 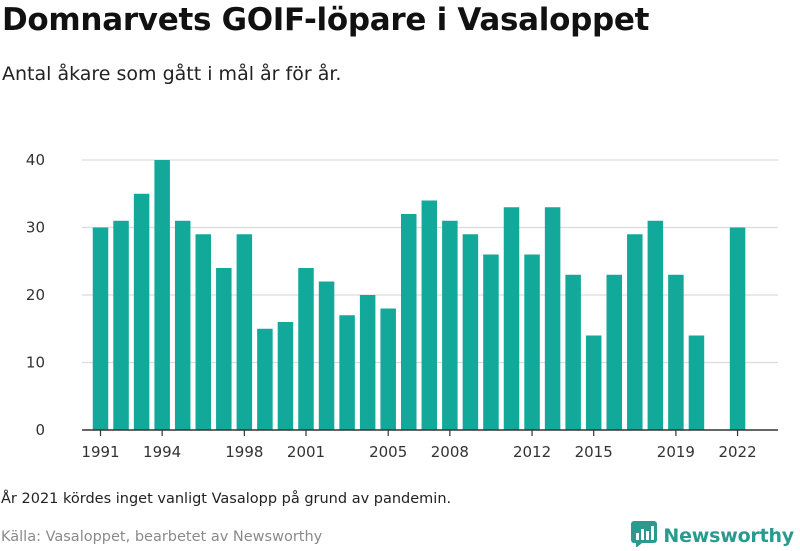 What do you see at coordinates (367, 362) in the screenshot?
I see `bar-2004` at bounding box center [367, 362].